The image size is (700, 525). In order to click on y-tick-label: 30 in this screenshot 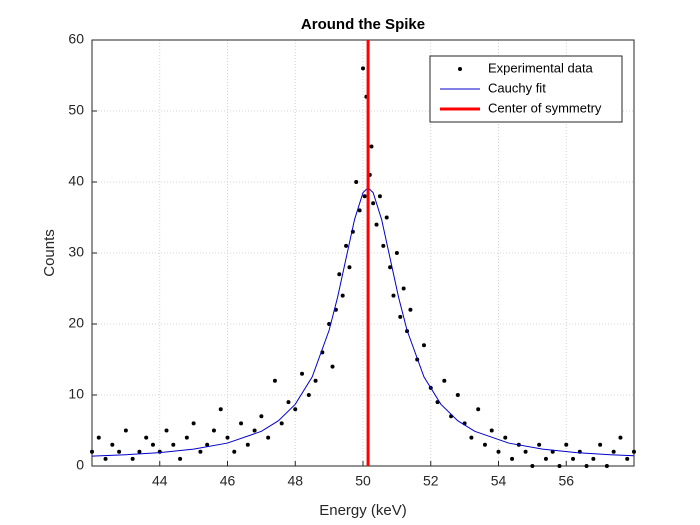, I will do `click(76, 252)`.